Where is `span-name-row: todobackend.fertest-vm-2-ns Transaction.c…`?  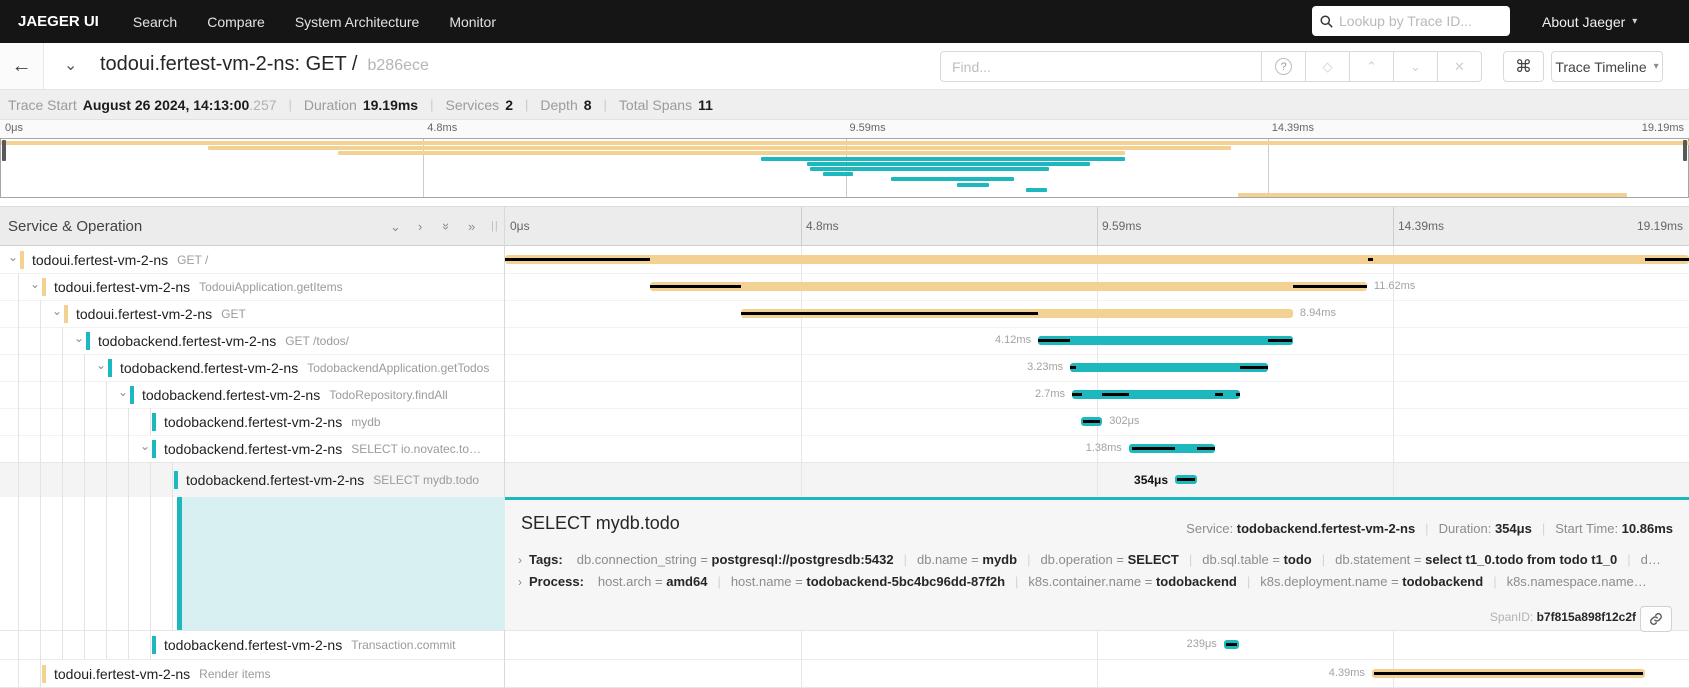 span-name-row: todobackend.fertest-vm-2-ns Transaction.c… is located at coordinates (252, 644).